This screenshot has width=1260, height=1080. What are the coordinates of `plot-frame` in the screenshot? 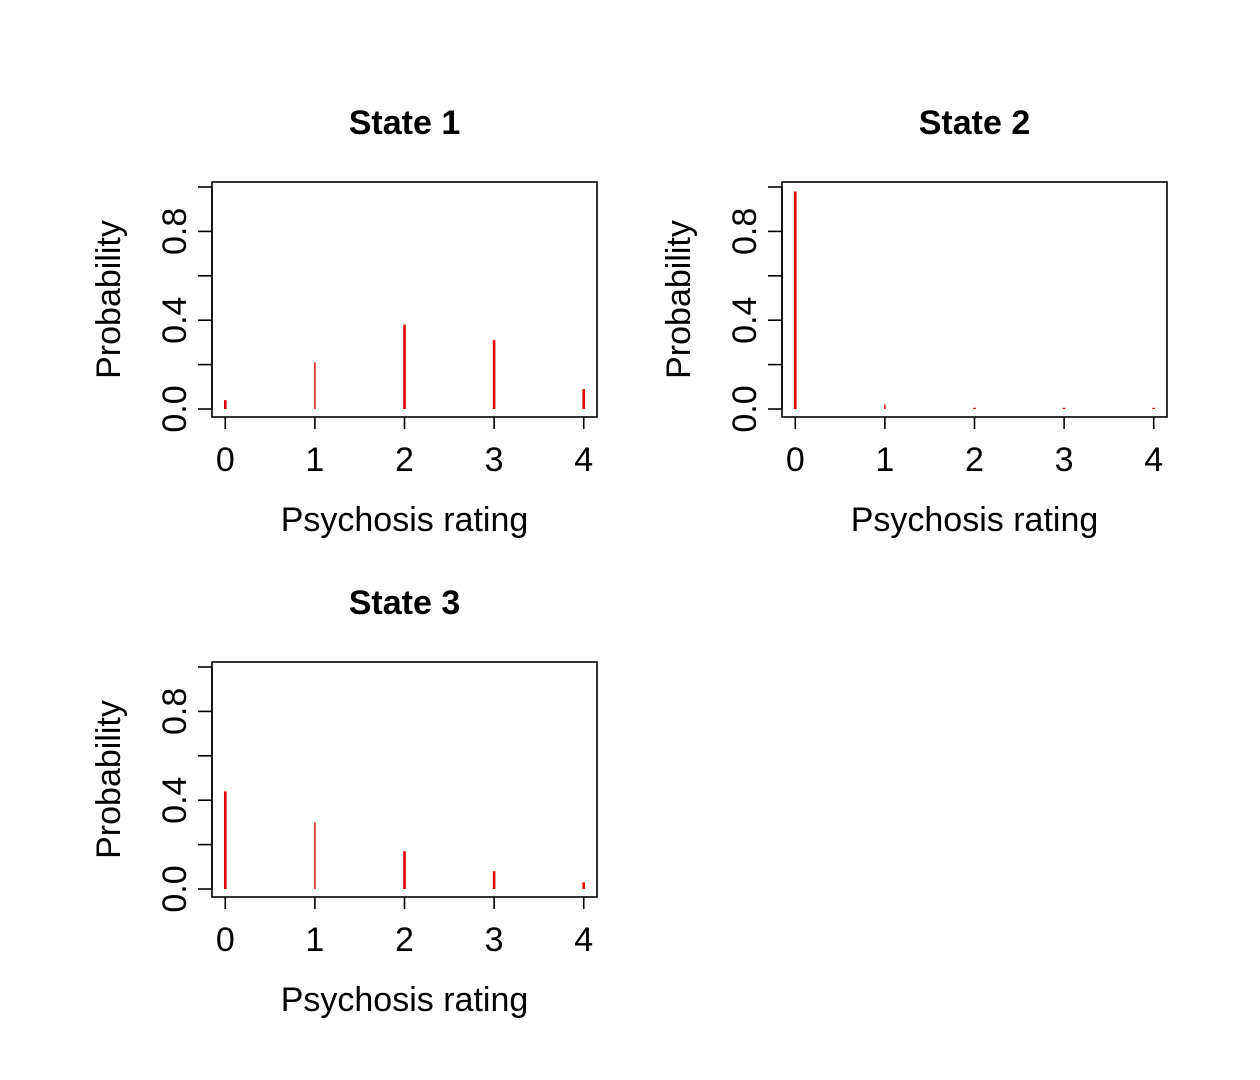 It's located at (974, 299).